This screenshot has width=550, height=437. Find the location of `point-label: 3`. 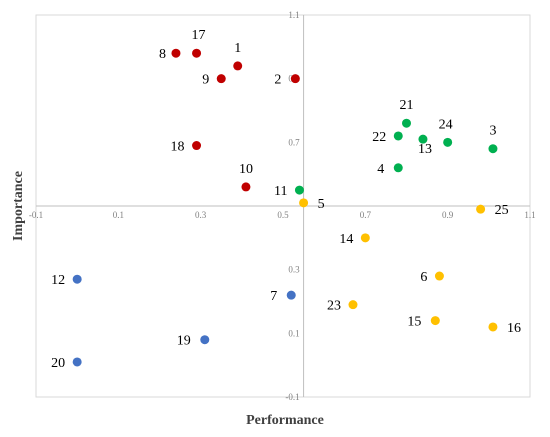

point-label: 3 is located at coordinates (492, 131).